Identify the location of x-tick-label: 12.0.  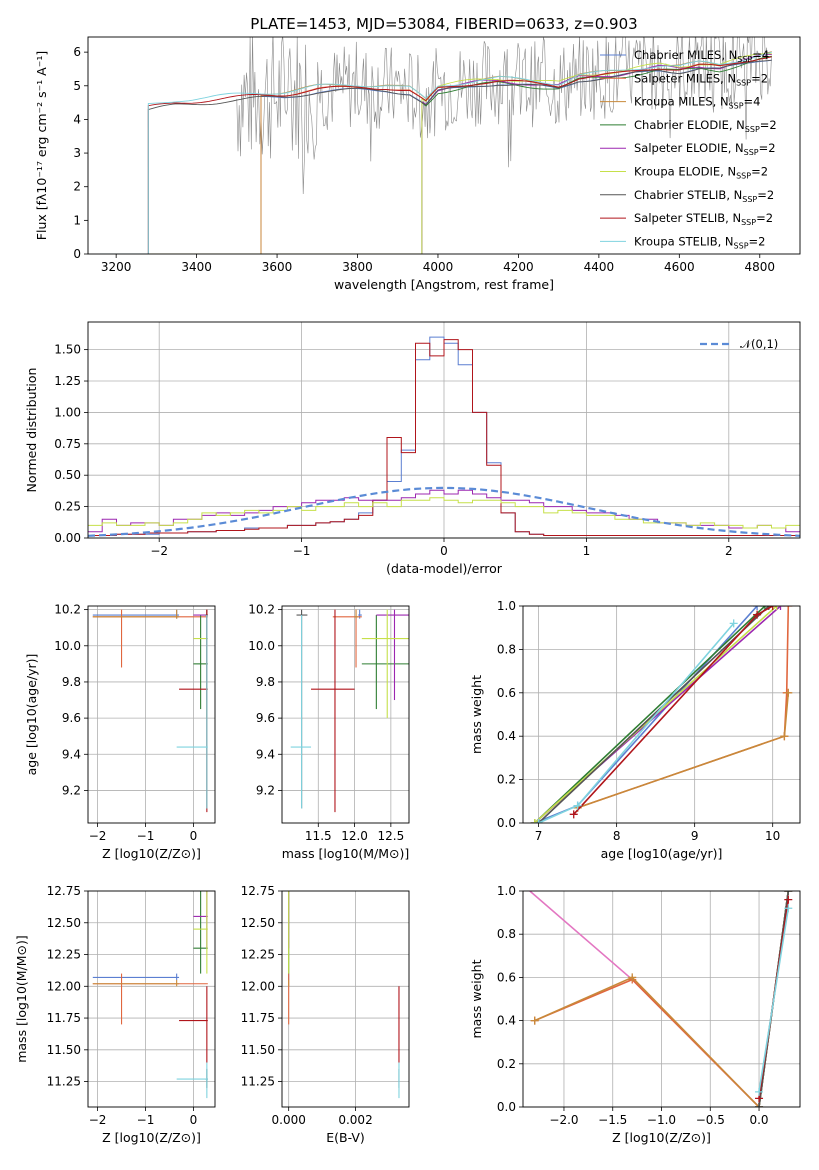
(354, 836).